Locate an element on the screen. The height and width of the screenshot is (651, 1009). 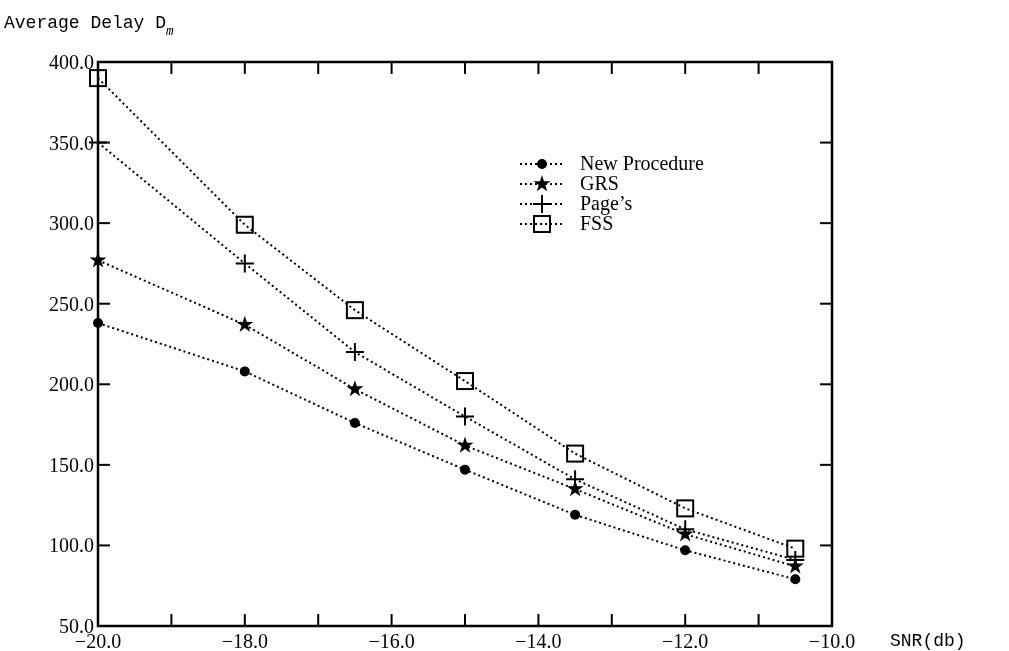
y-tick-label: 250.0 is located at coordinates (71, 303).